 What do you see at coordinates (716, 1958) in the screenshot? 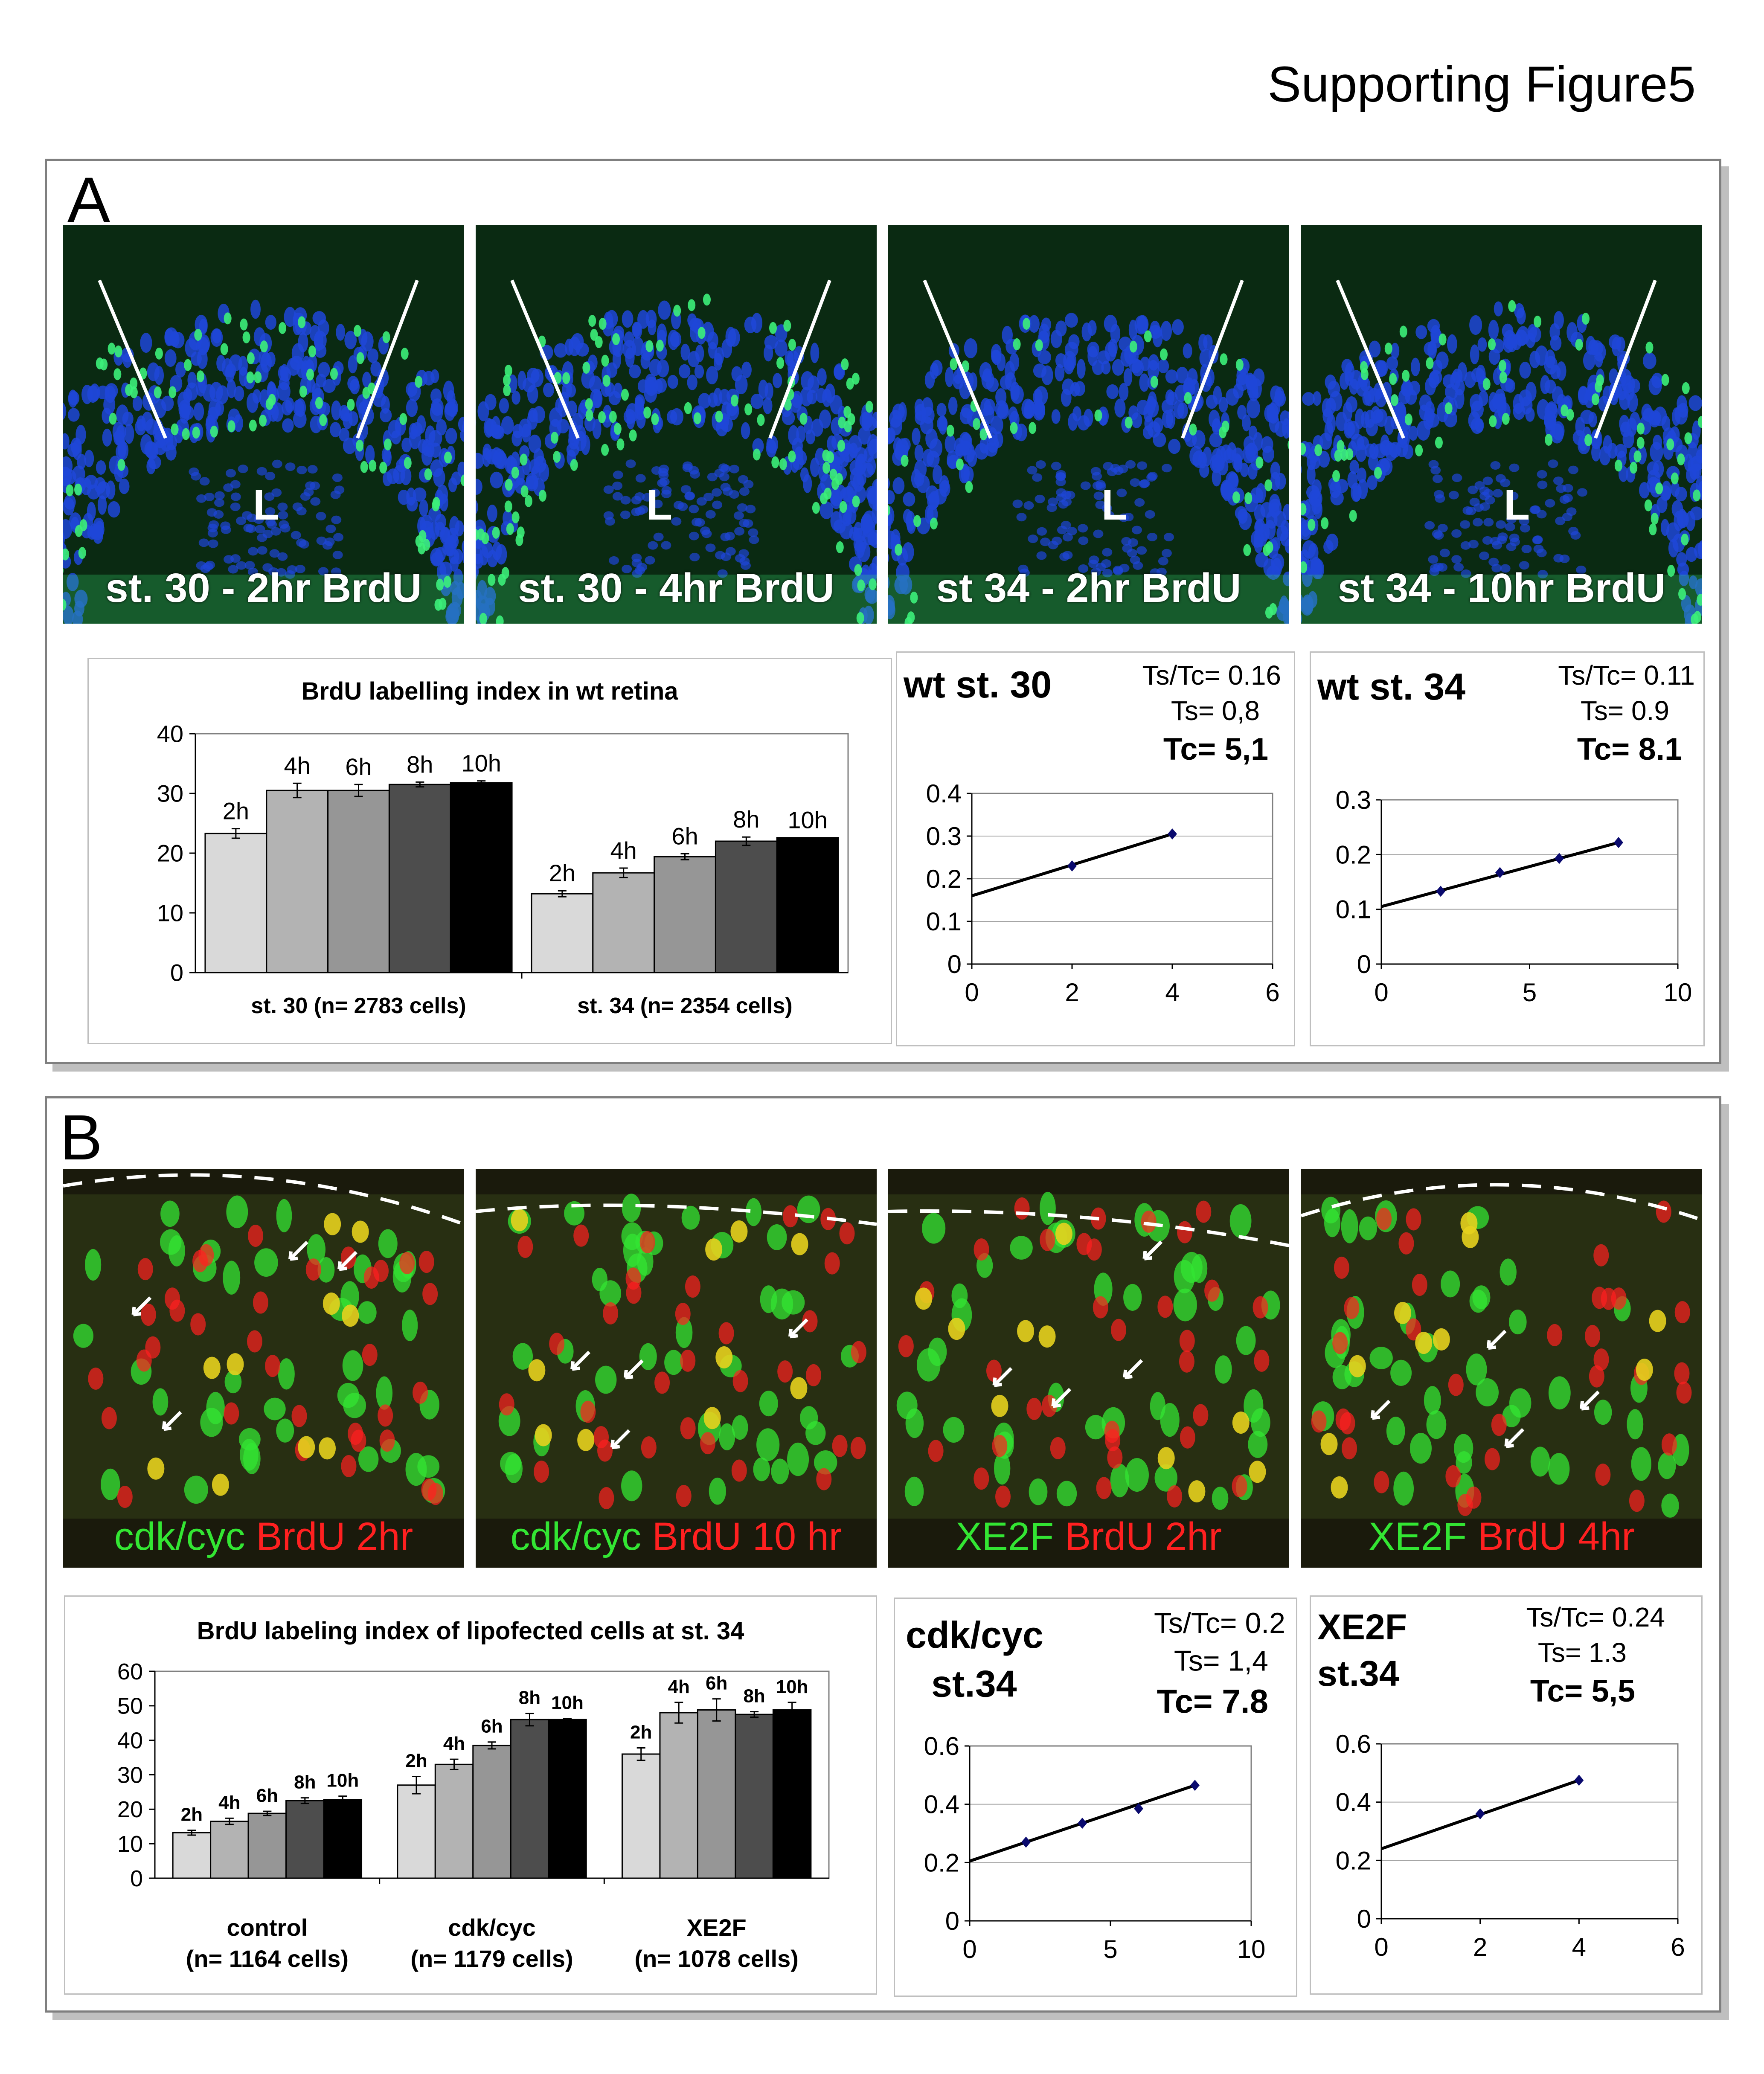
I see `group-count-label: (n= 1078 cells)` at bounding box center [716, 1958].